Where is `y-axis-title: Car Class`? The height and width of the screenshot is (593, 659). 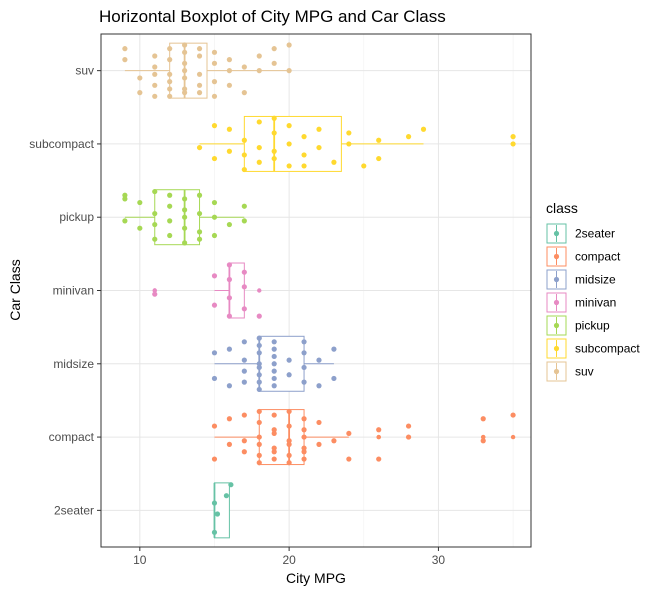
y-axis-title: Car Class is located at coordinates (15, 289).